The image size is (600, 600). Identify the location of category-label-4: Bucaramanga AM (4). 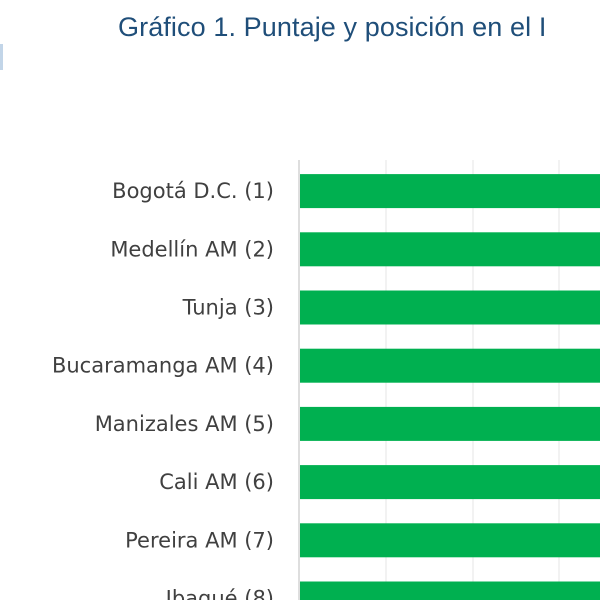
(163, 366).